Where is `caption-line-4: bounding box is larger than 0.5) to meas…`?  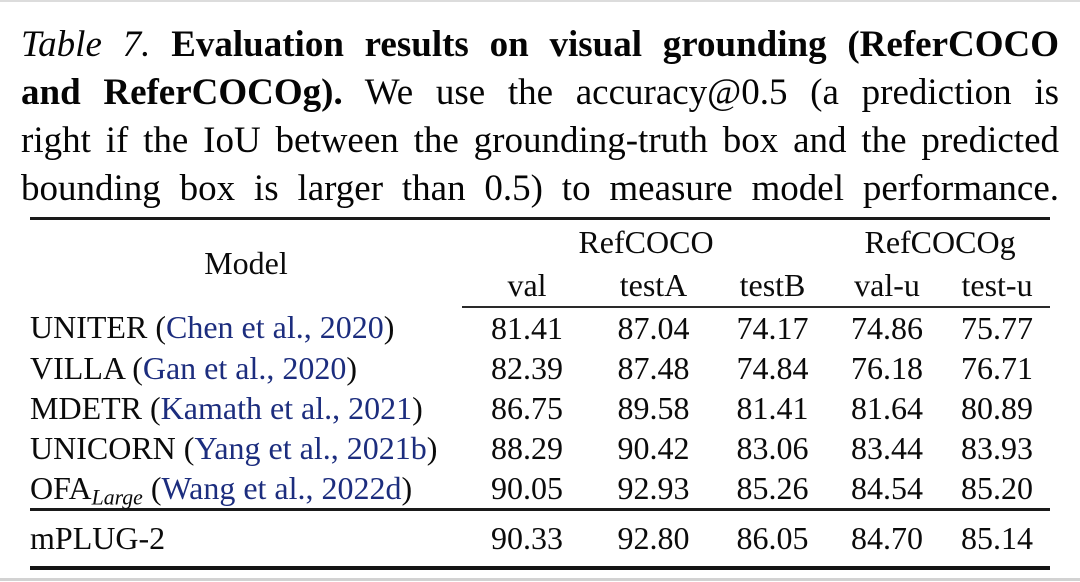 caption-line-4: bounding box is larger than 0.5) to meas… is located at coordinates (540, 189).